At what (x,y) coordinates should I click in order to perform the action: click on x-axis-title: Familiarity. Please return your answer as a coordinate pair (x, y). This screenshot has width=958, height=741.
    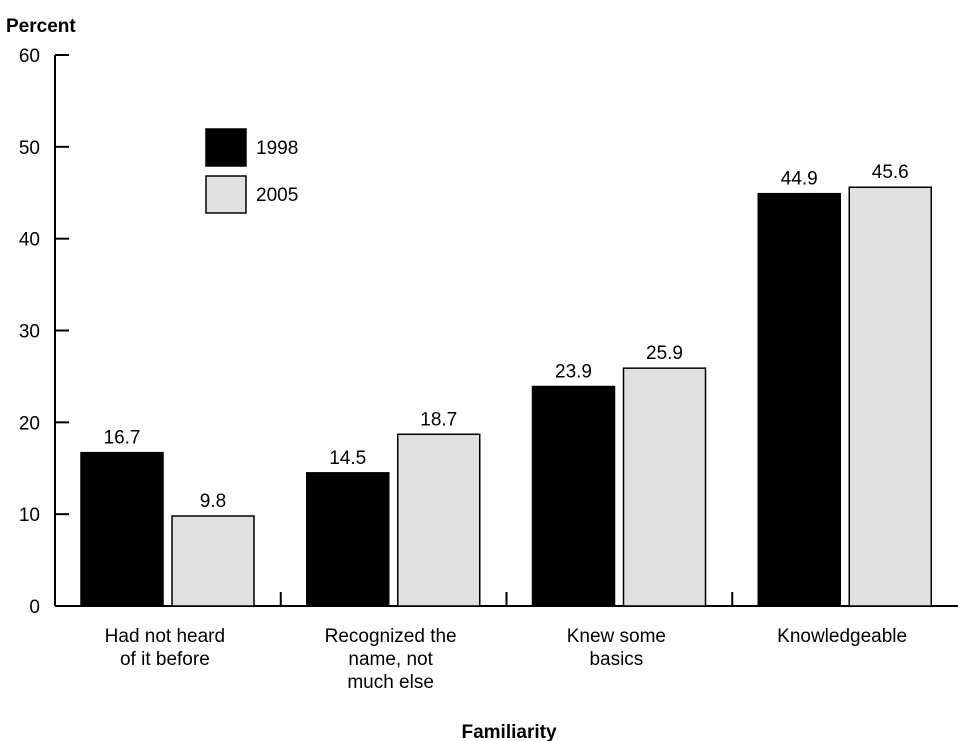
    Looking at the image, I should click on (508, 731).